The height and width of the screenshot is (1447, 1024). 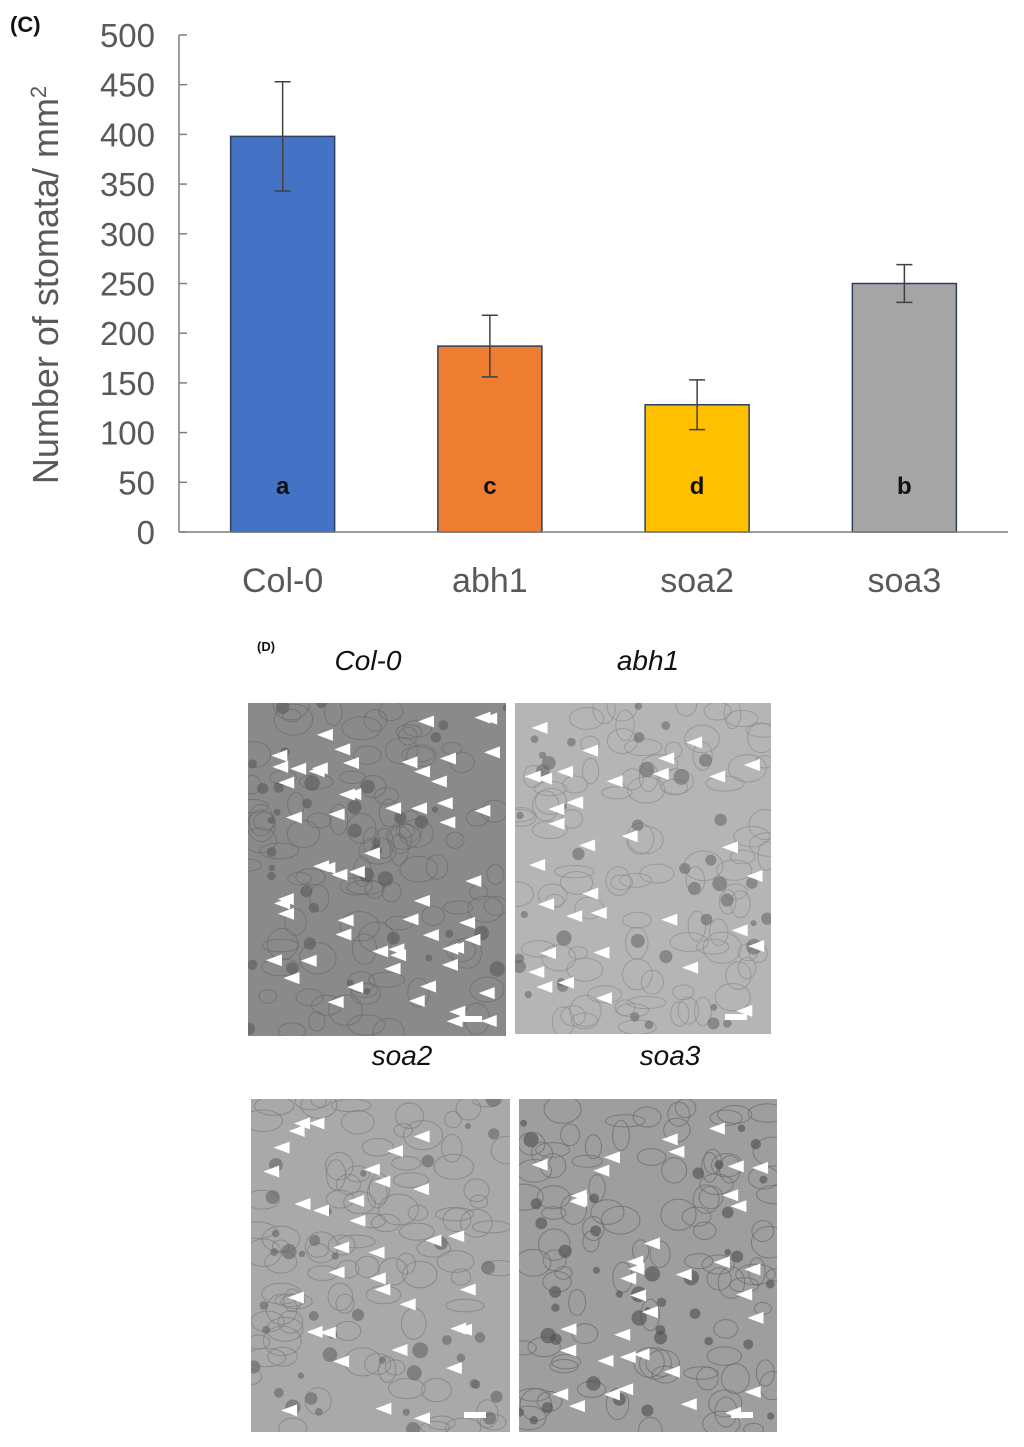 I want to click on y-tick-label: 300, so click(x=127, y=234).